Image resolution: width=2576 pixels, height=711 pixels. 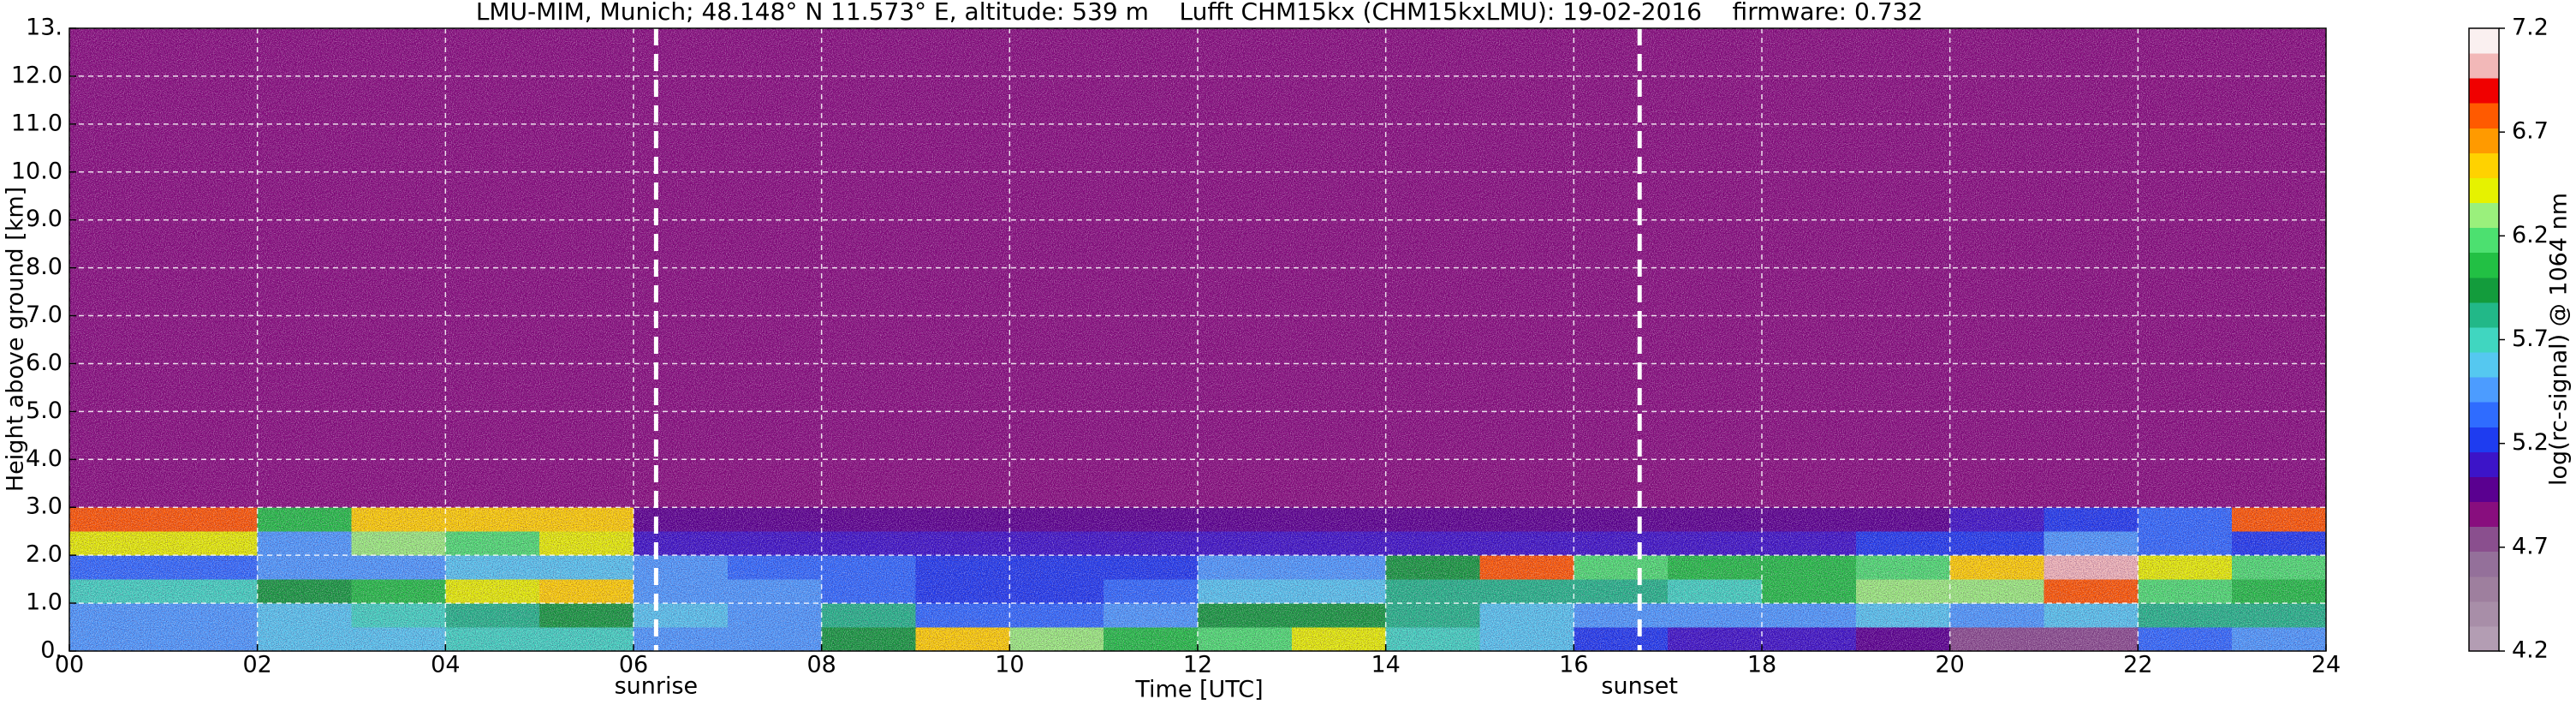 What do you see at coordinates (44, 267) in the screenshot?
I see `y-tick-label: 8.0` at bounding box center [44, 267].